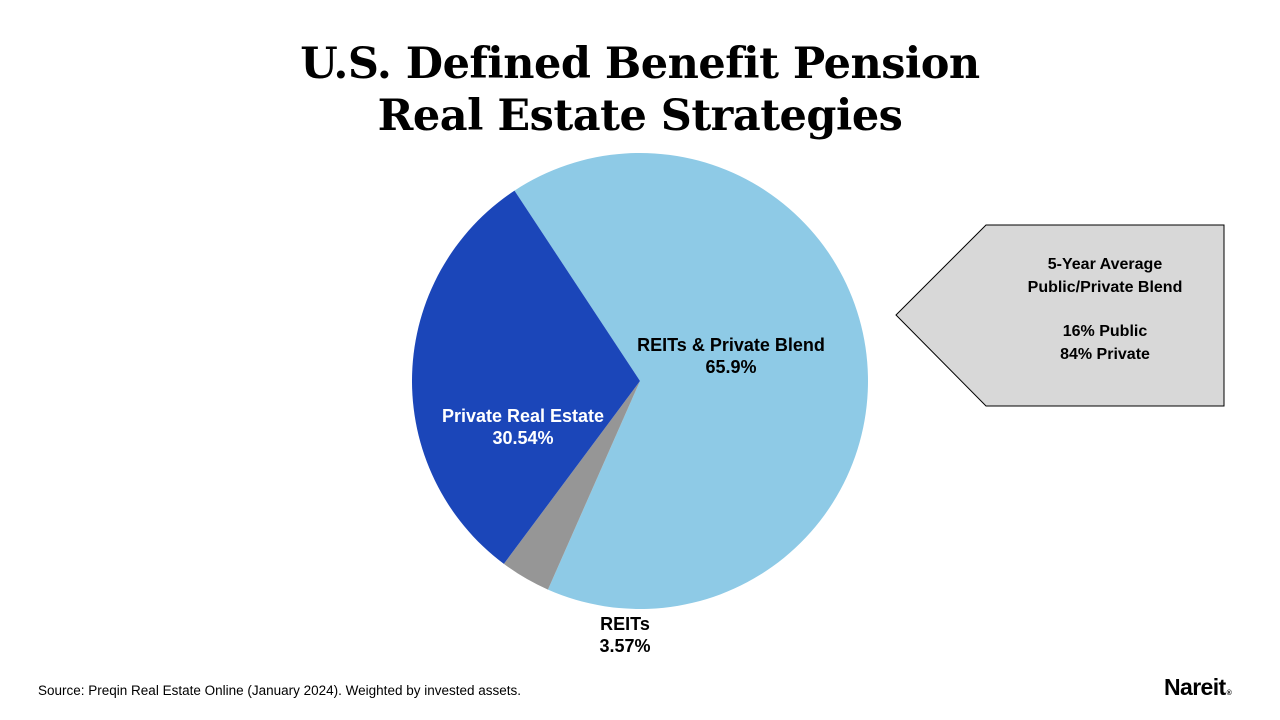 The width and height of the screenshot is (1280, 720). I want to click on slice-value-reits: 3.57%, so click(624, 646).